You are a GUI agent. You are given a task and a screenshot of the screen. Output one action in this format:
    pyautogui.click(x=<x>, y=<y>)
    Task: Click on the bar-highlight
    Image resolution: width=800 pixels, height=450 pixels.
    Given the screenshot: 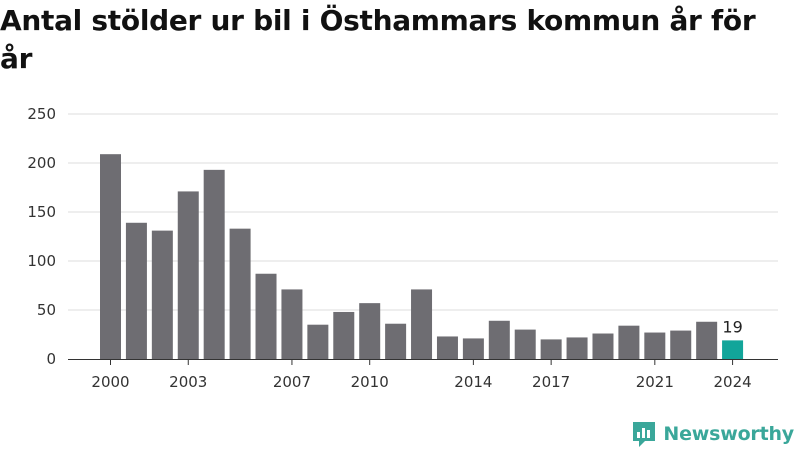 What is the action you would take?
    pyautogui.click(x=733, y=349)
    